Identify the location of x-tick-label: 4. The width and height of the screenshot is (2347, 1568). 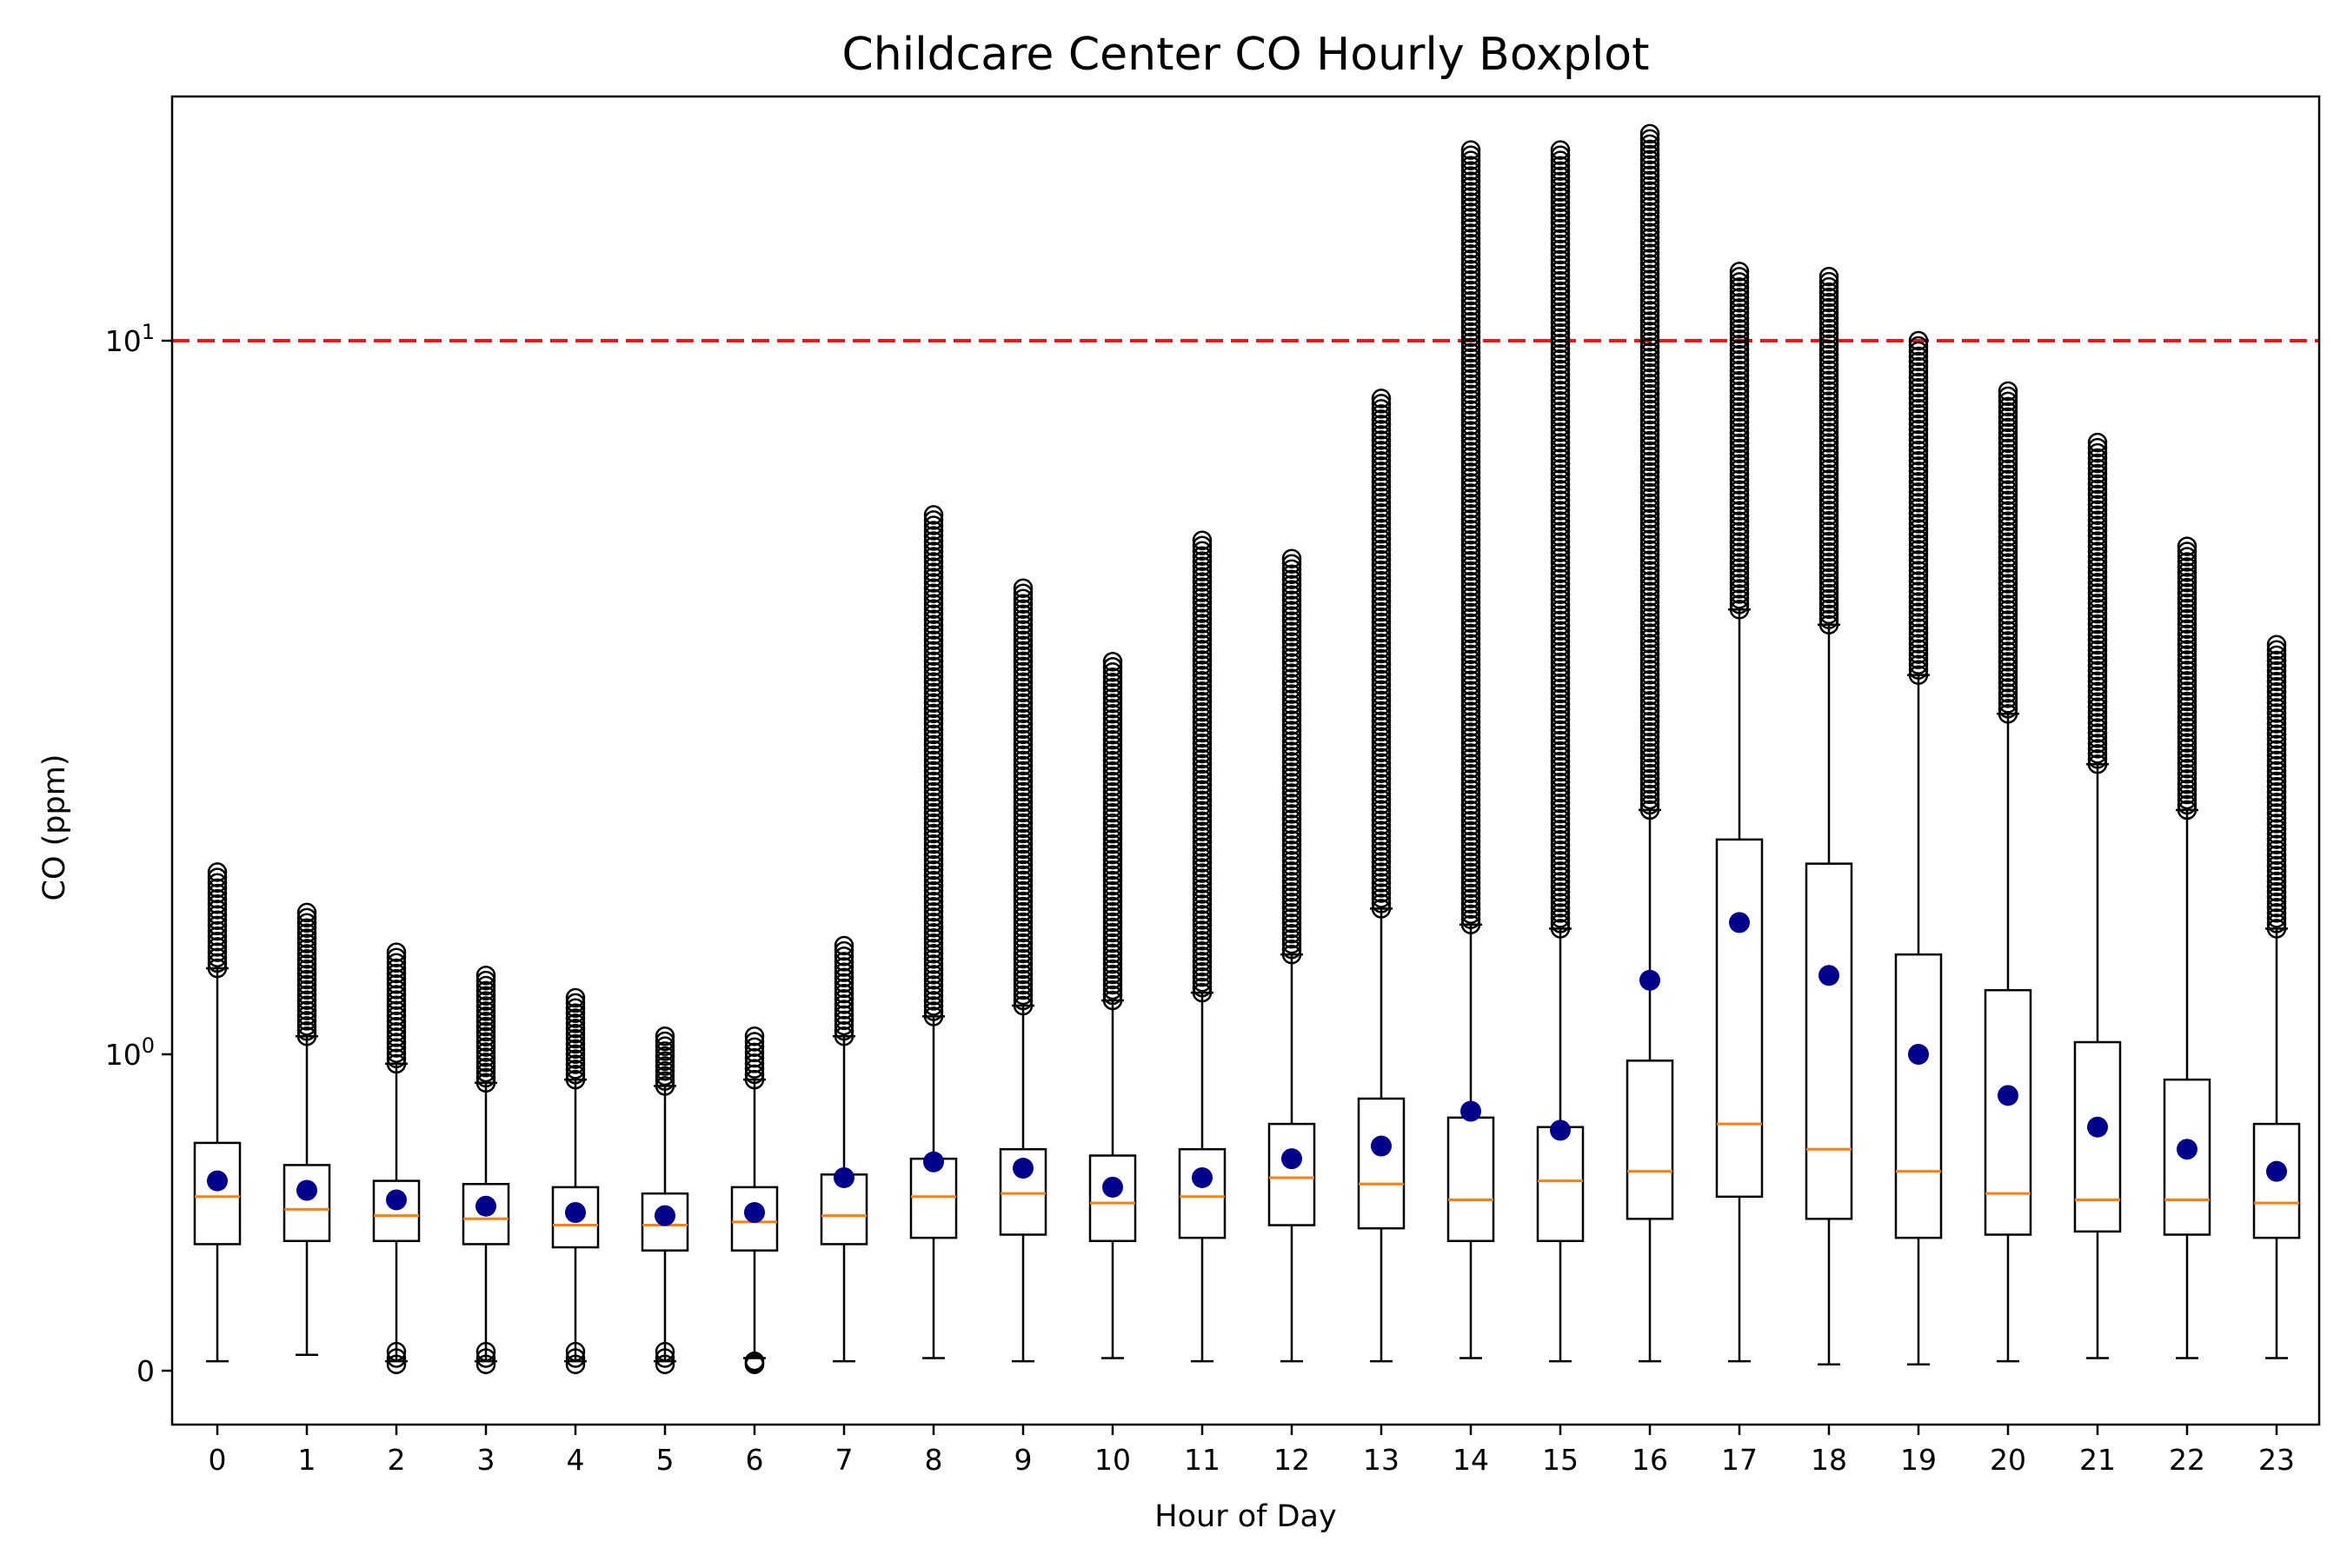
(576, 1460).